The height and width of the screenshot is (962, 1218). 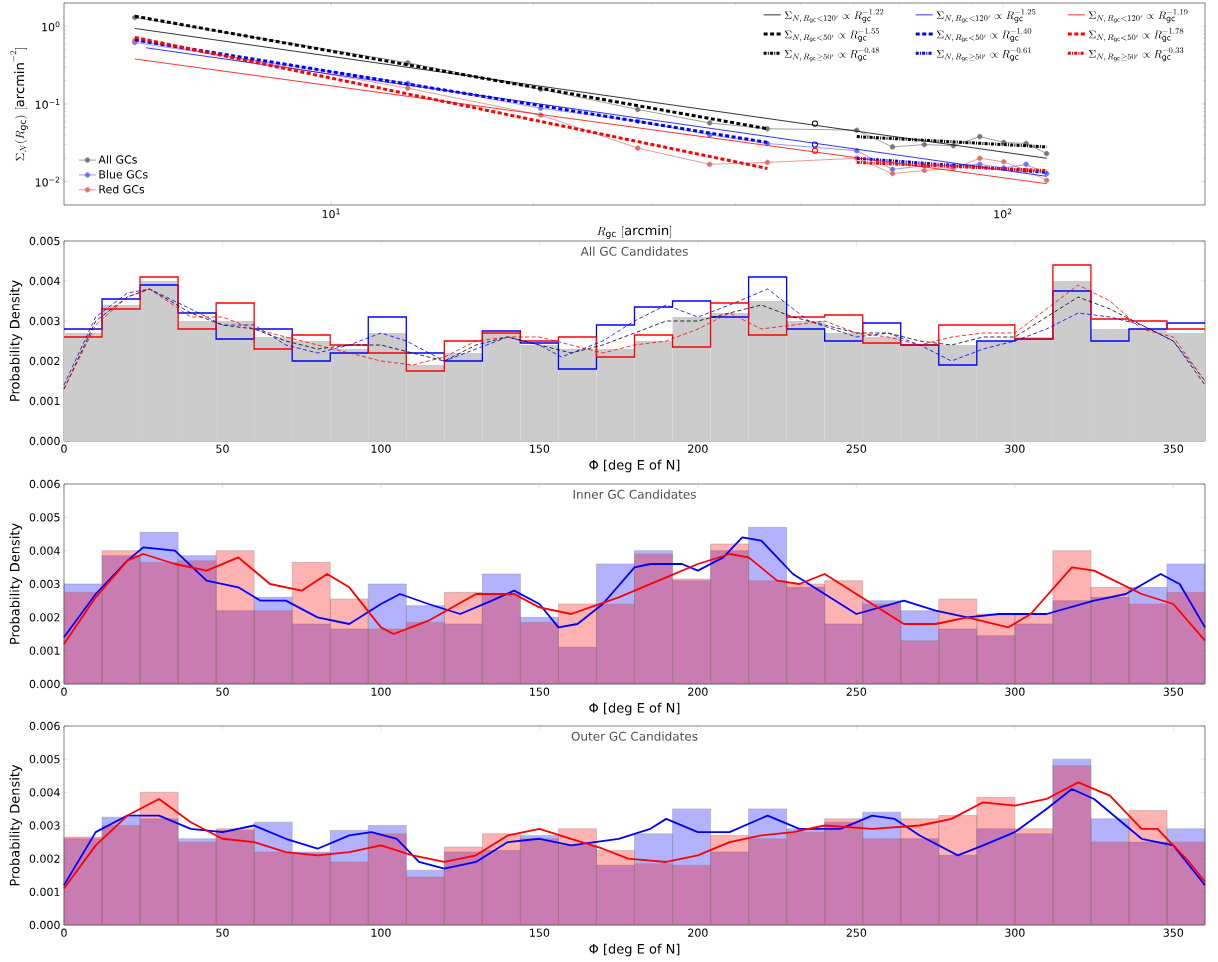 What do you see at coordinates (117, 159) in the screenshot?
I see `legend-label: All GCs` at bounding box center [117, 159].